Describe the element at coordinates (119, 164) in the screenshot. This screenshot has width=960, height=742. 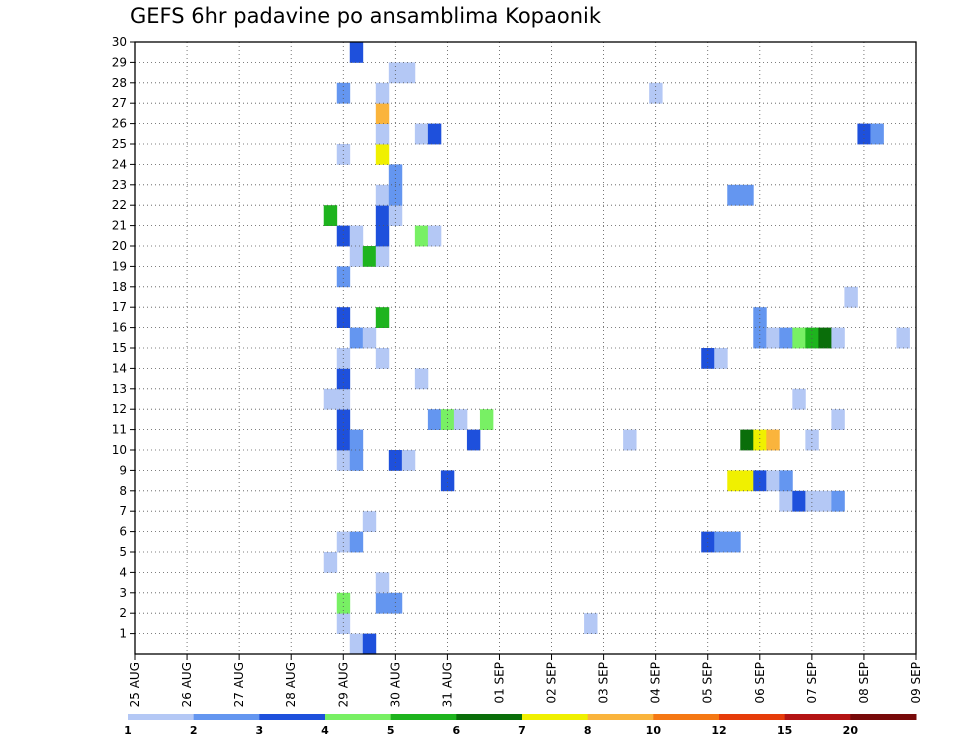
I see `y-tick-label: 24` at that location.